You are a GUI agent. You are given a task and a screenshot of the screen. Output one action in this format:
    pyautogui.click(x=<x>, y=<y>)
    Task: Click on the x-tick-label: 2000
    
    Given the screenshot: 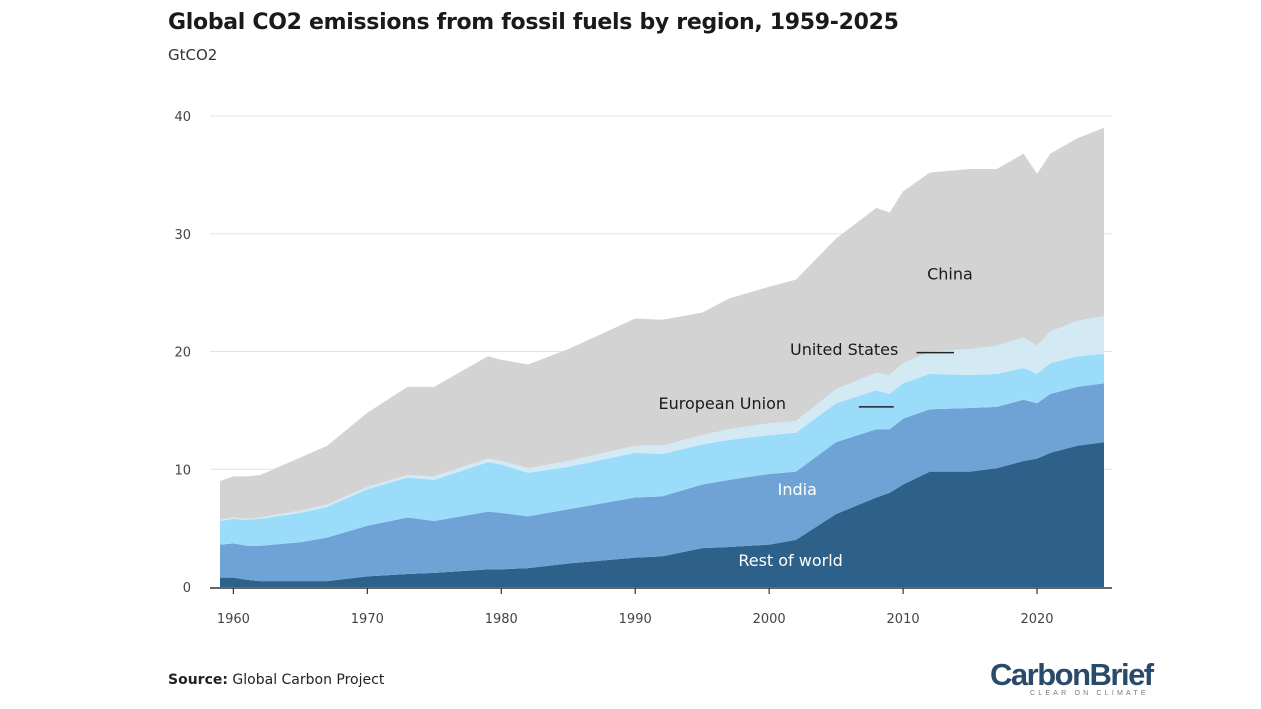 What is the action you would take?
    pyautogui.click(x=769, y=619)
    